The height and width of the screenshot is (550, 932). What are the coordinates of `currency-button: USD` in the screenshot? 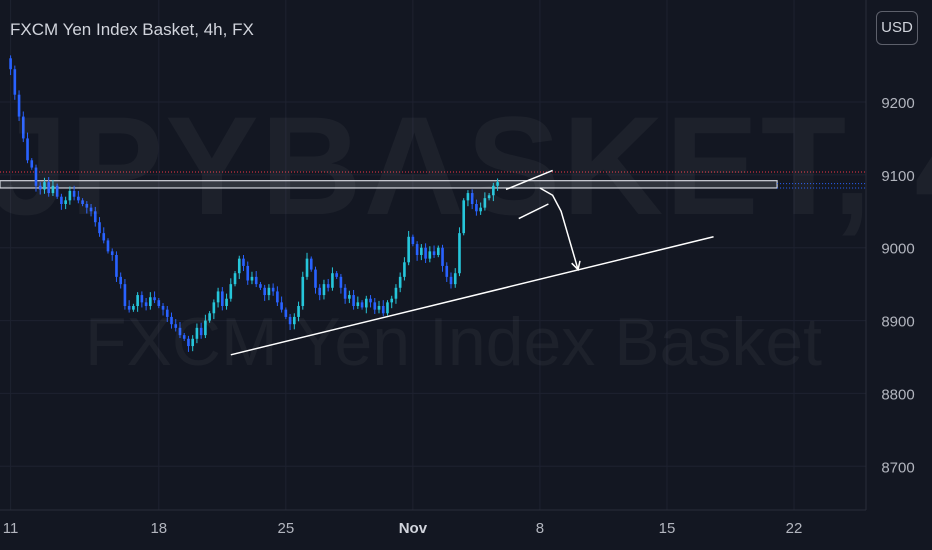 It's located at (897, 28).